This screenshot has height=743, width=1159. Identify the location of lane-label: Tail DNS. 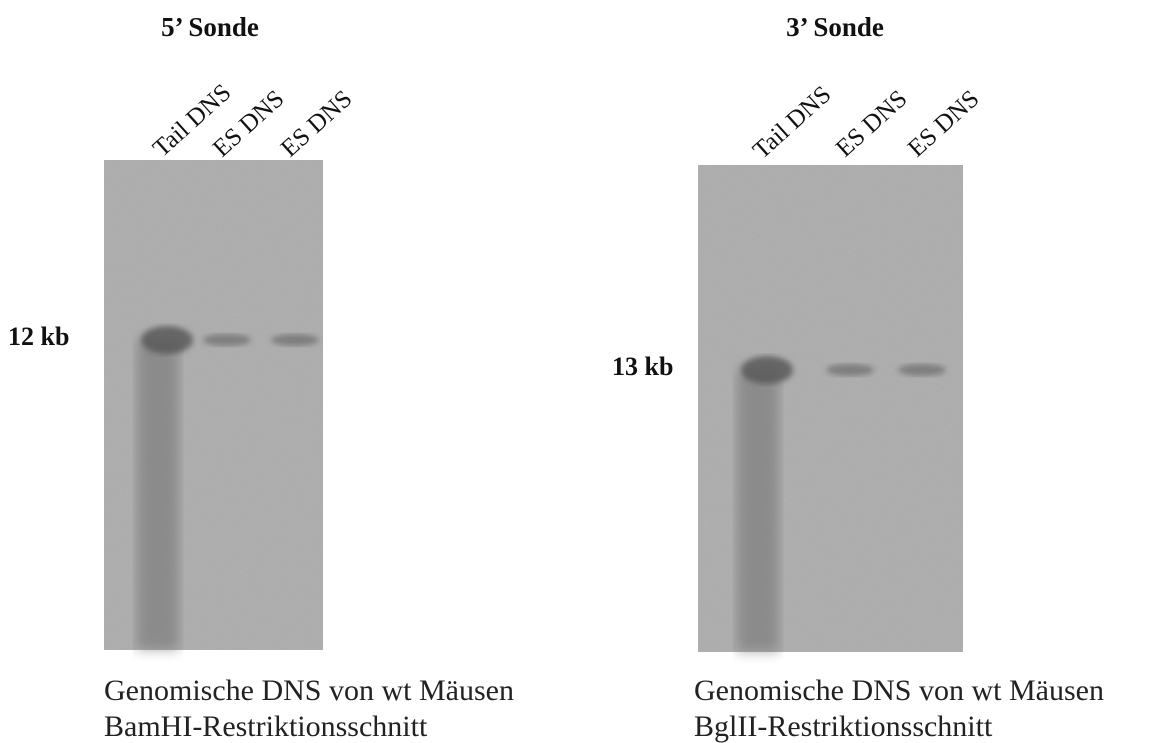
(792, 122).